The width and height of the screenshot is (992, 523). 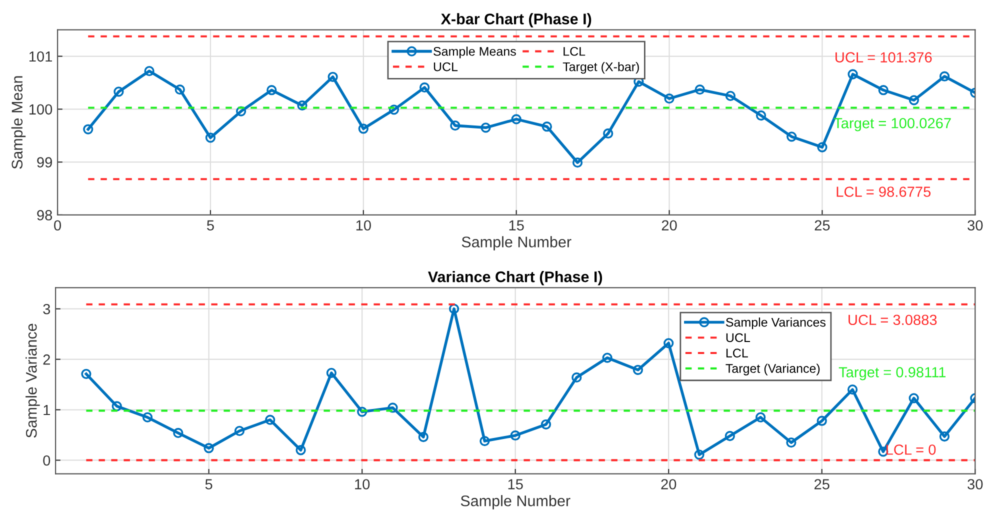 What do you see at coordinates (40, 109) in the screenshot?
I see `y-tick-label: 100` at bounding box center [40, 109].